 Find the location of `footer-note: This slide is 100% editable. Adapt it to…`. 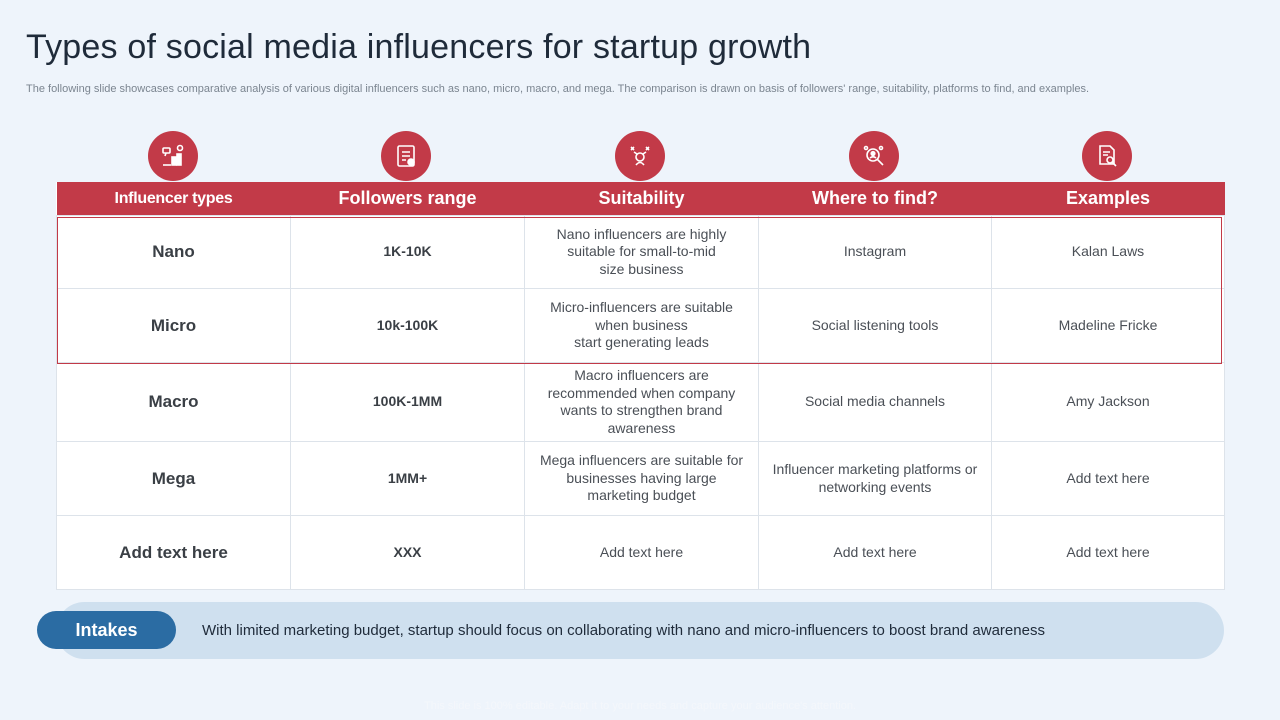

footer-note: This slide is 100% editable. Adapt it to… is located at coordinates (640, 706).